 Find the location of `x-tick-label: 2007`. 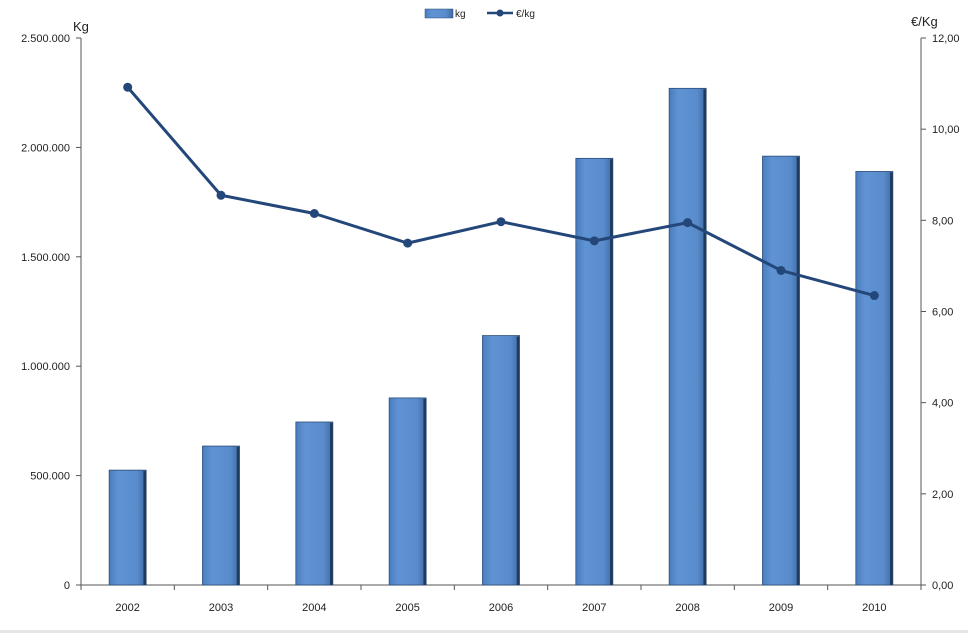

x-tick-label: 2007 is located at coordinates (594, 608).